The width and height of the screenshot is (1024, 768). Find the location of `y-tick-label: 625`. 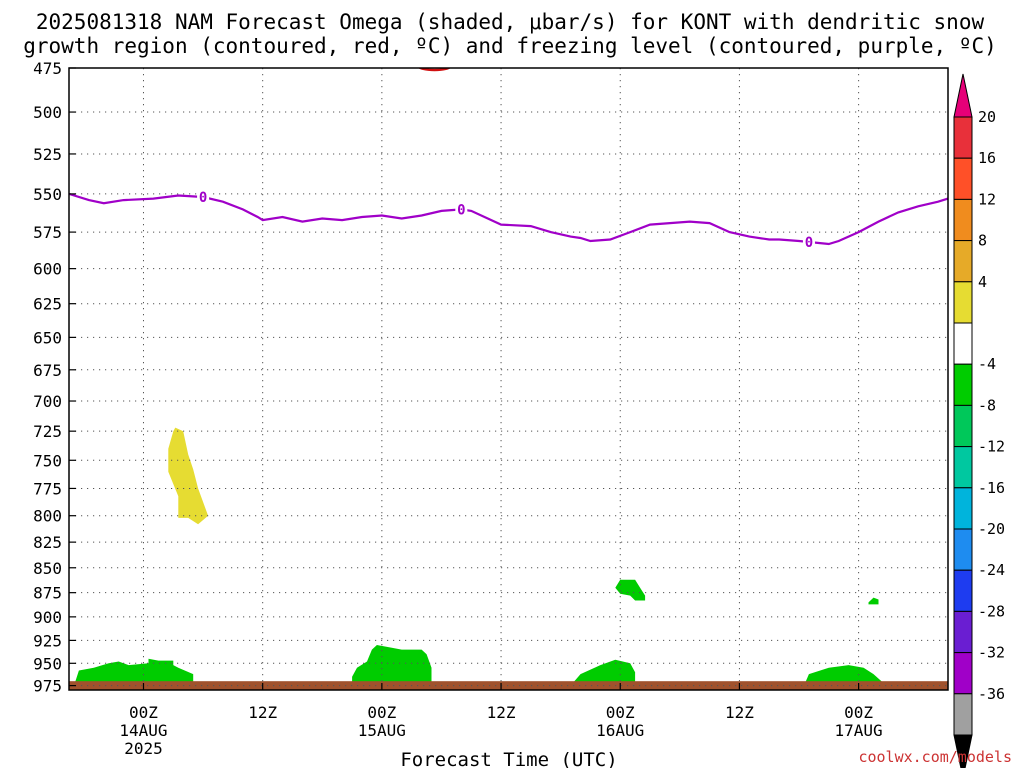

y-tick-label: 625 is located at coordinates (47, 304).